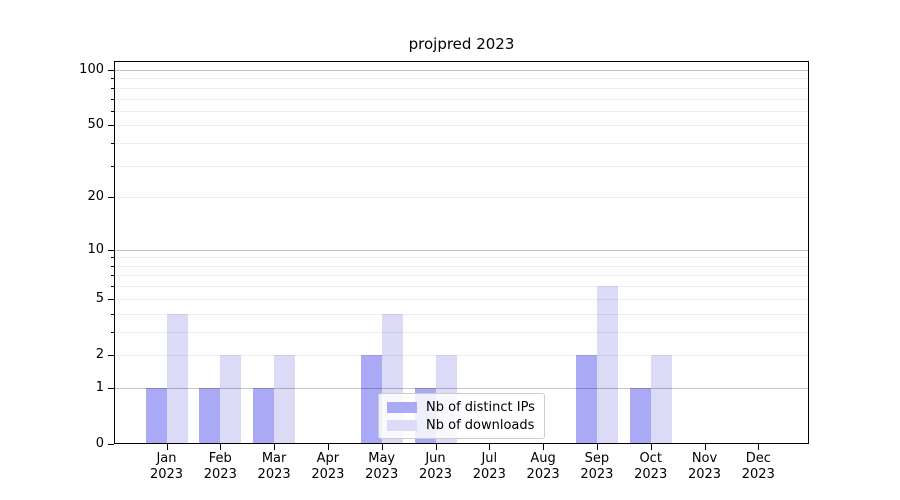 The height and width of the screenshot is (500, 900). I want to click on x-tick-label: May 2023, so click(382, 466).